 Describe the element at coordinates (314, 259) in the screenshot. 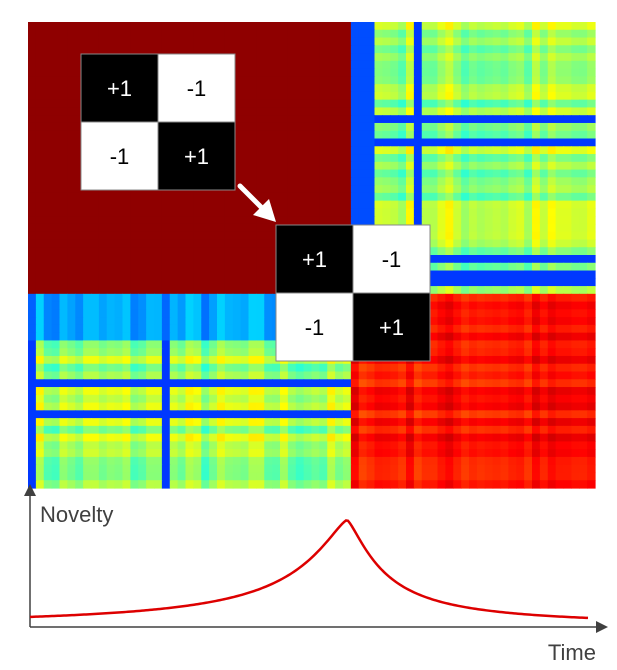

I see `kernel-bottom-label-1: +1` at that location.